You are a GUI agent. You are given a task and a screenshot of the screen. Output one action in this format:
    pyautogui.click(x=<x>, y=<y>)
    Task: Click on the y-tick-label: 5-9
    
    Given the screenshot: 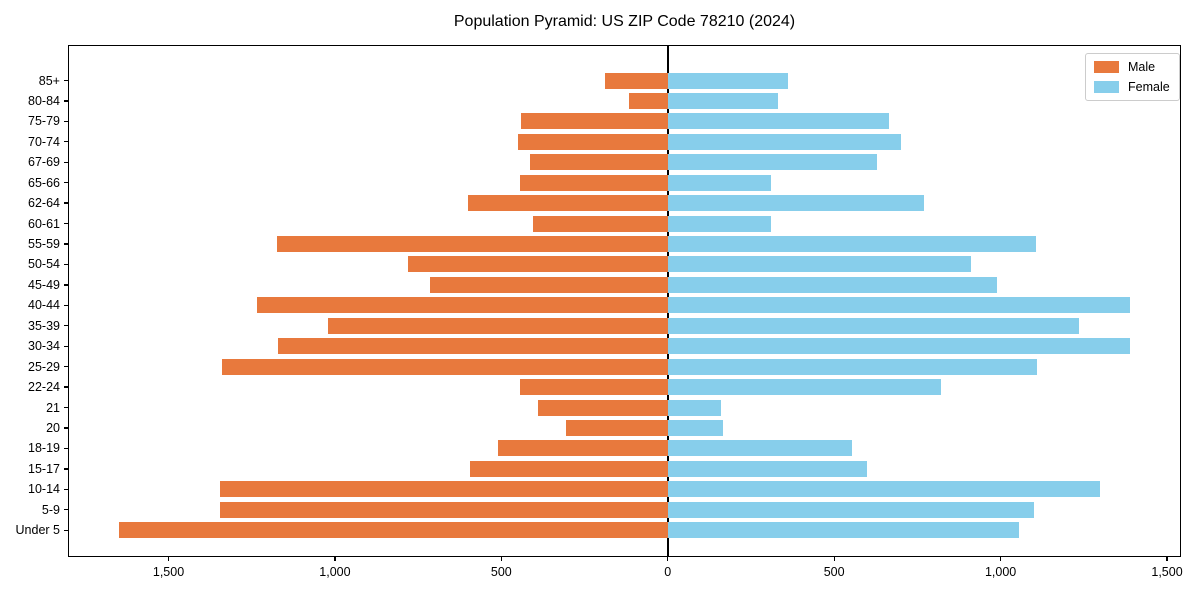 What is the action you would take?
    pyautogui.click(x=50, y=509)
    